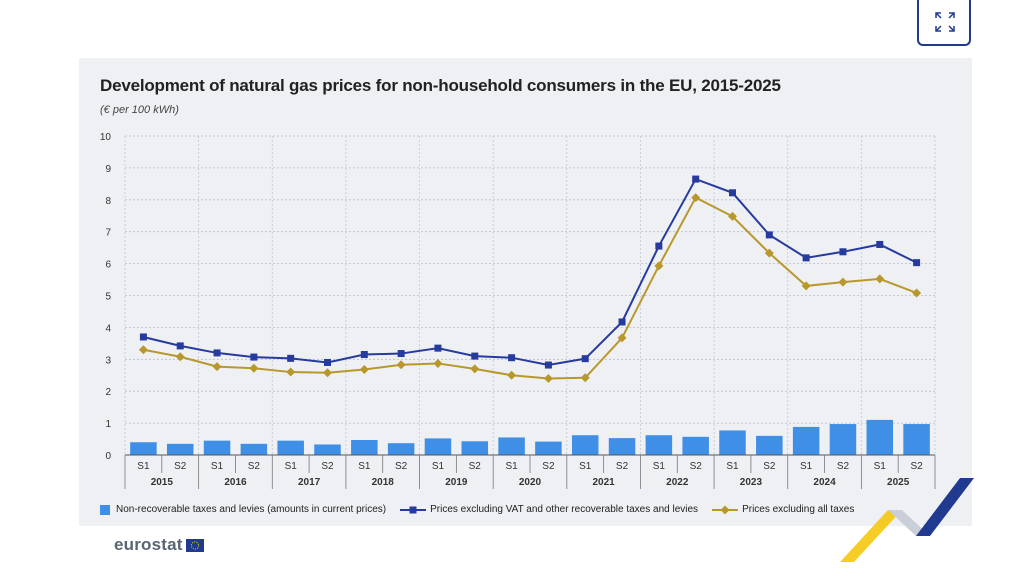  I want to click on y-tick-label: 4, so click(108, 328).